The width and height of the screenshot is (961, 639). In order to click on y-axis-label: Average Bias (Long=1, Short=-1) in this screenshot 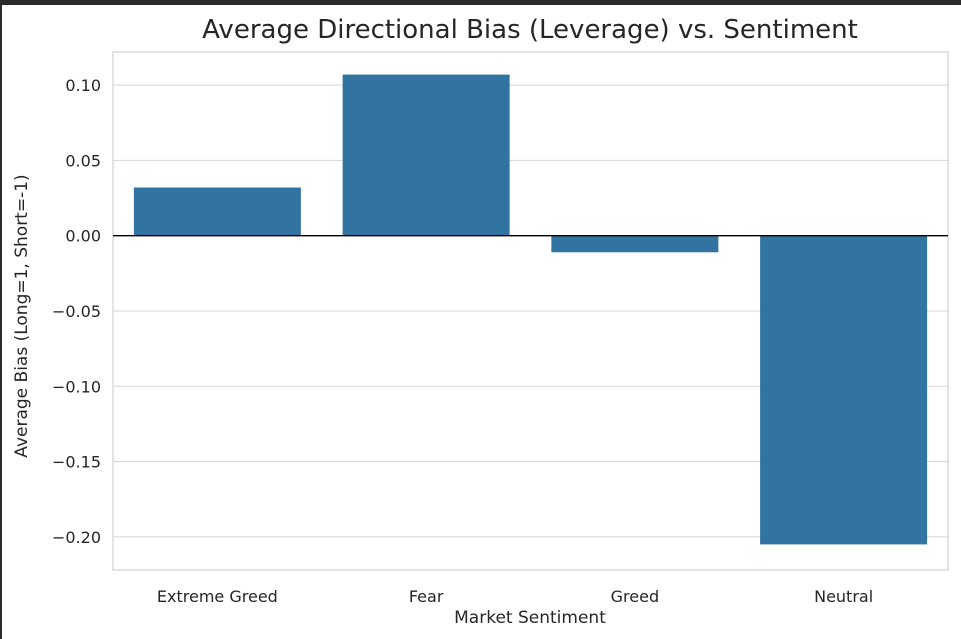, I will do `click(22, 315)`.